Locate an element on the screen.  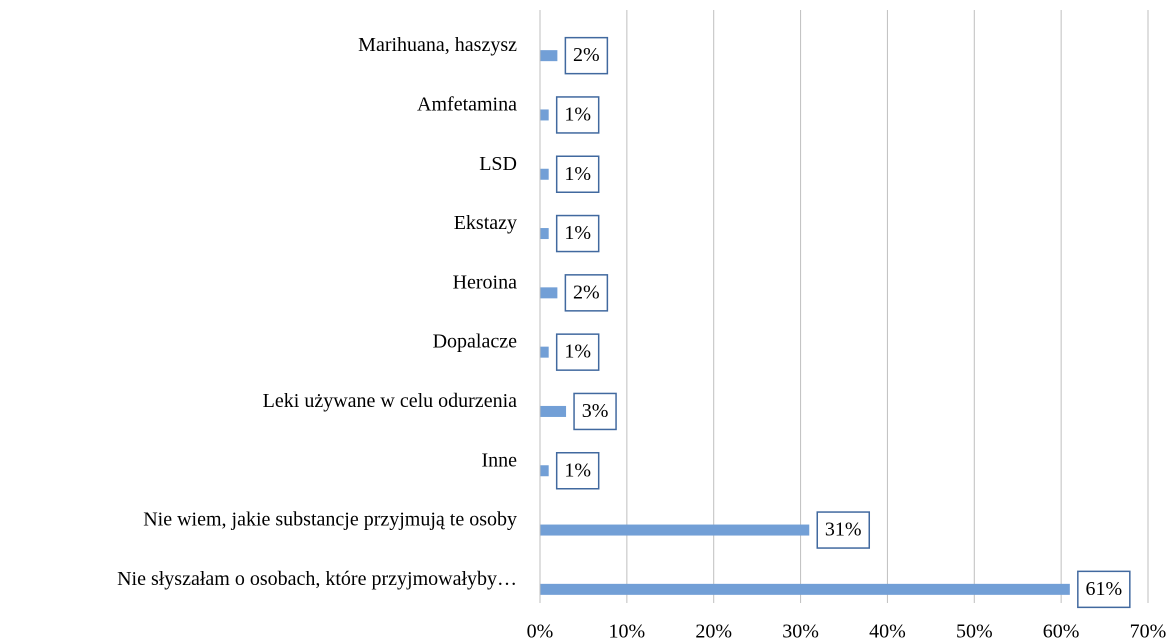
y-tick-label: Dopalacze is located at coordinates (475, 342).